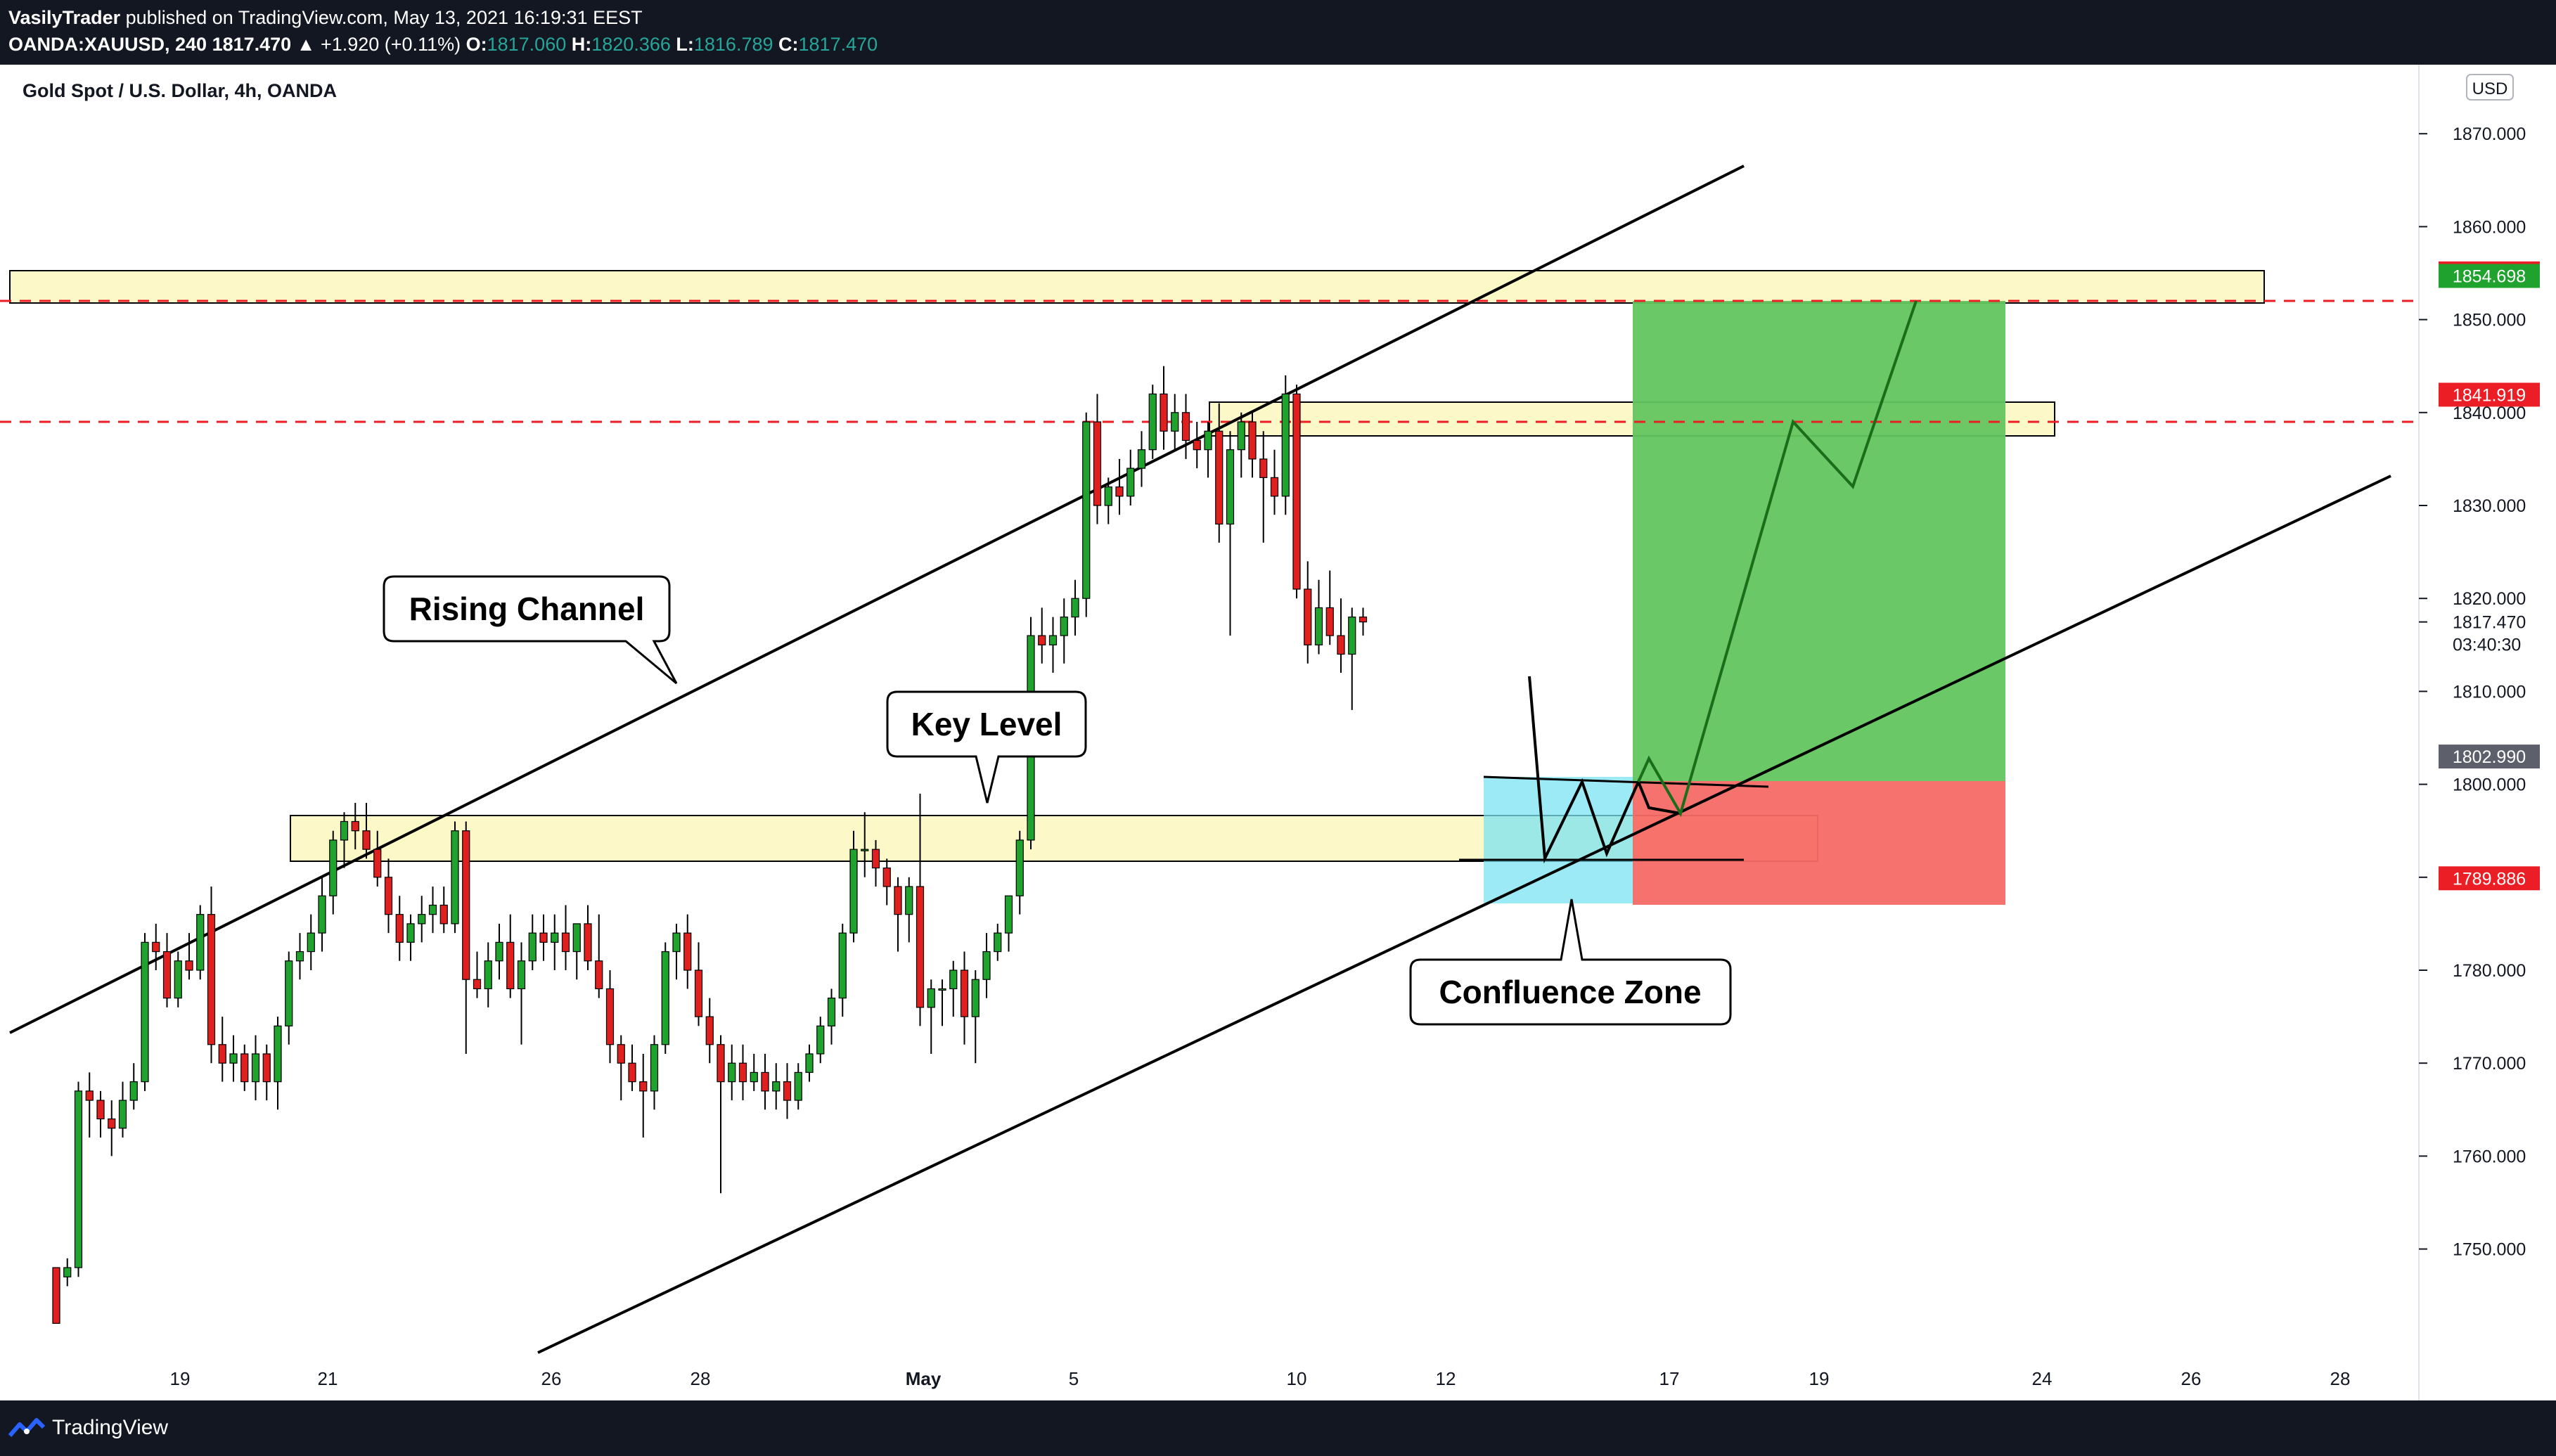  I want to click on tradingview-brand: TradingView, so click(110, 1427).